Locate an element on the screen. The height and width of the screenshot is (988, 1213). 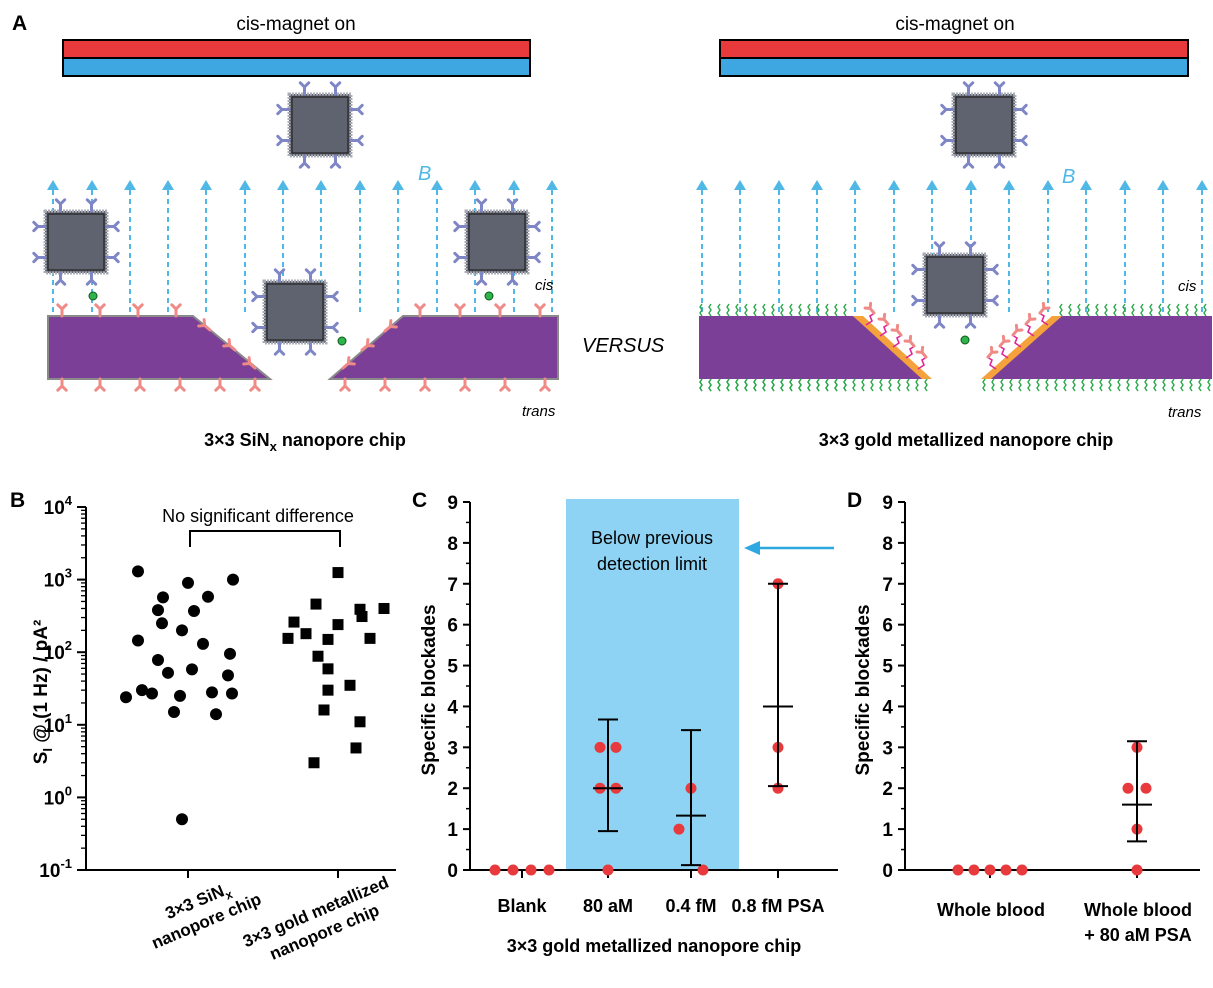
c-x-tick-label: 0.4 fM is located at coordinates (690, 906).